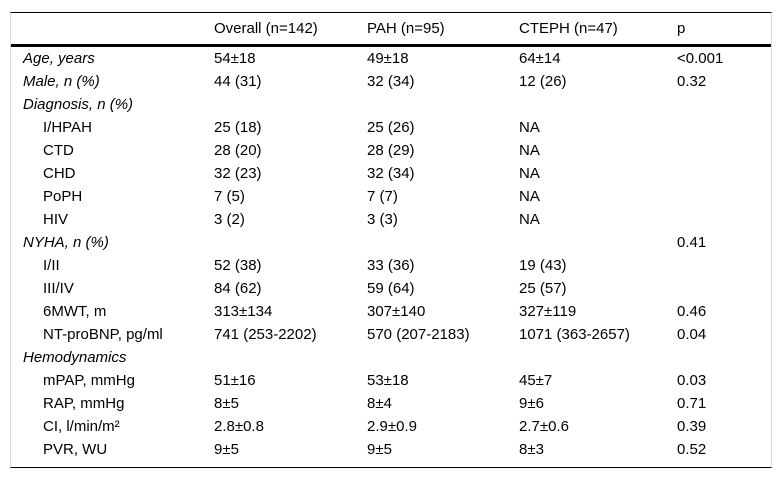 This screenshot has width=778, height=482. Describe the element at coordinates (81, 426) in the screenshot. I see `row-label: CI, l/min/m²` at that location.